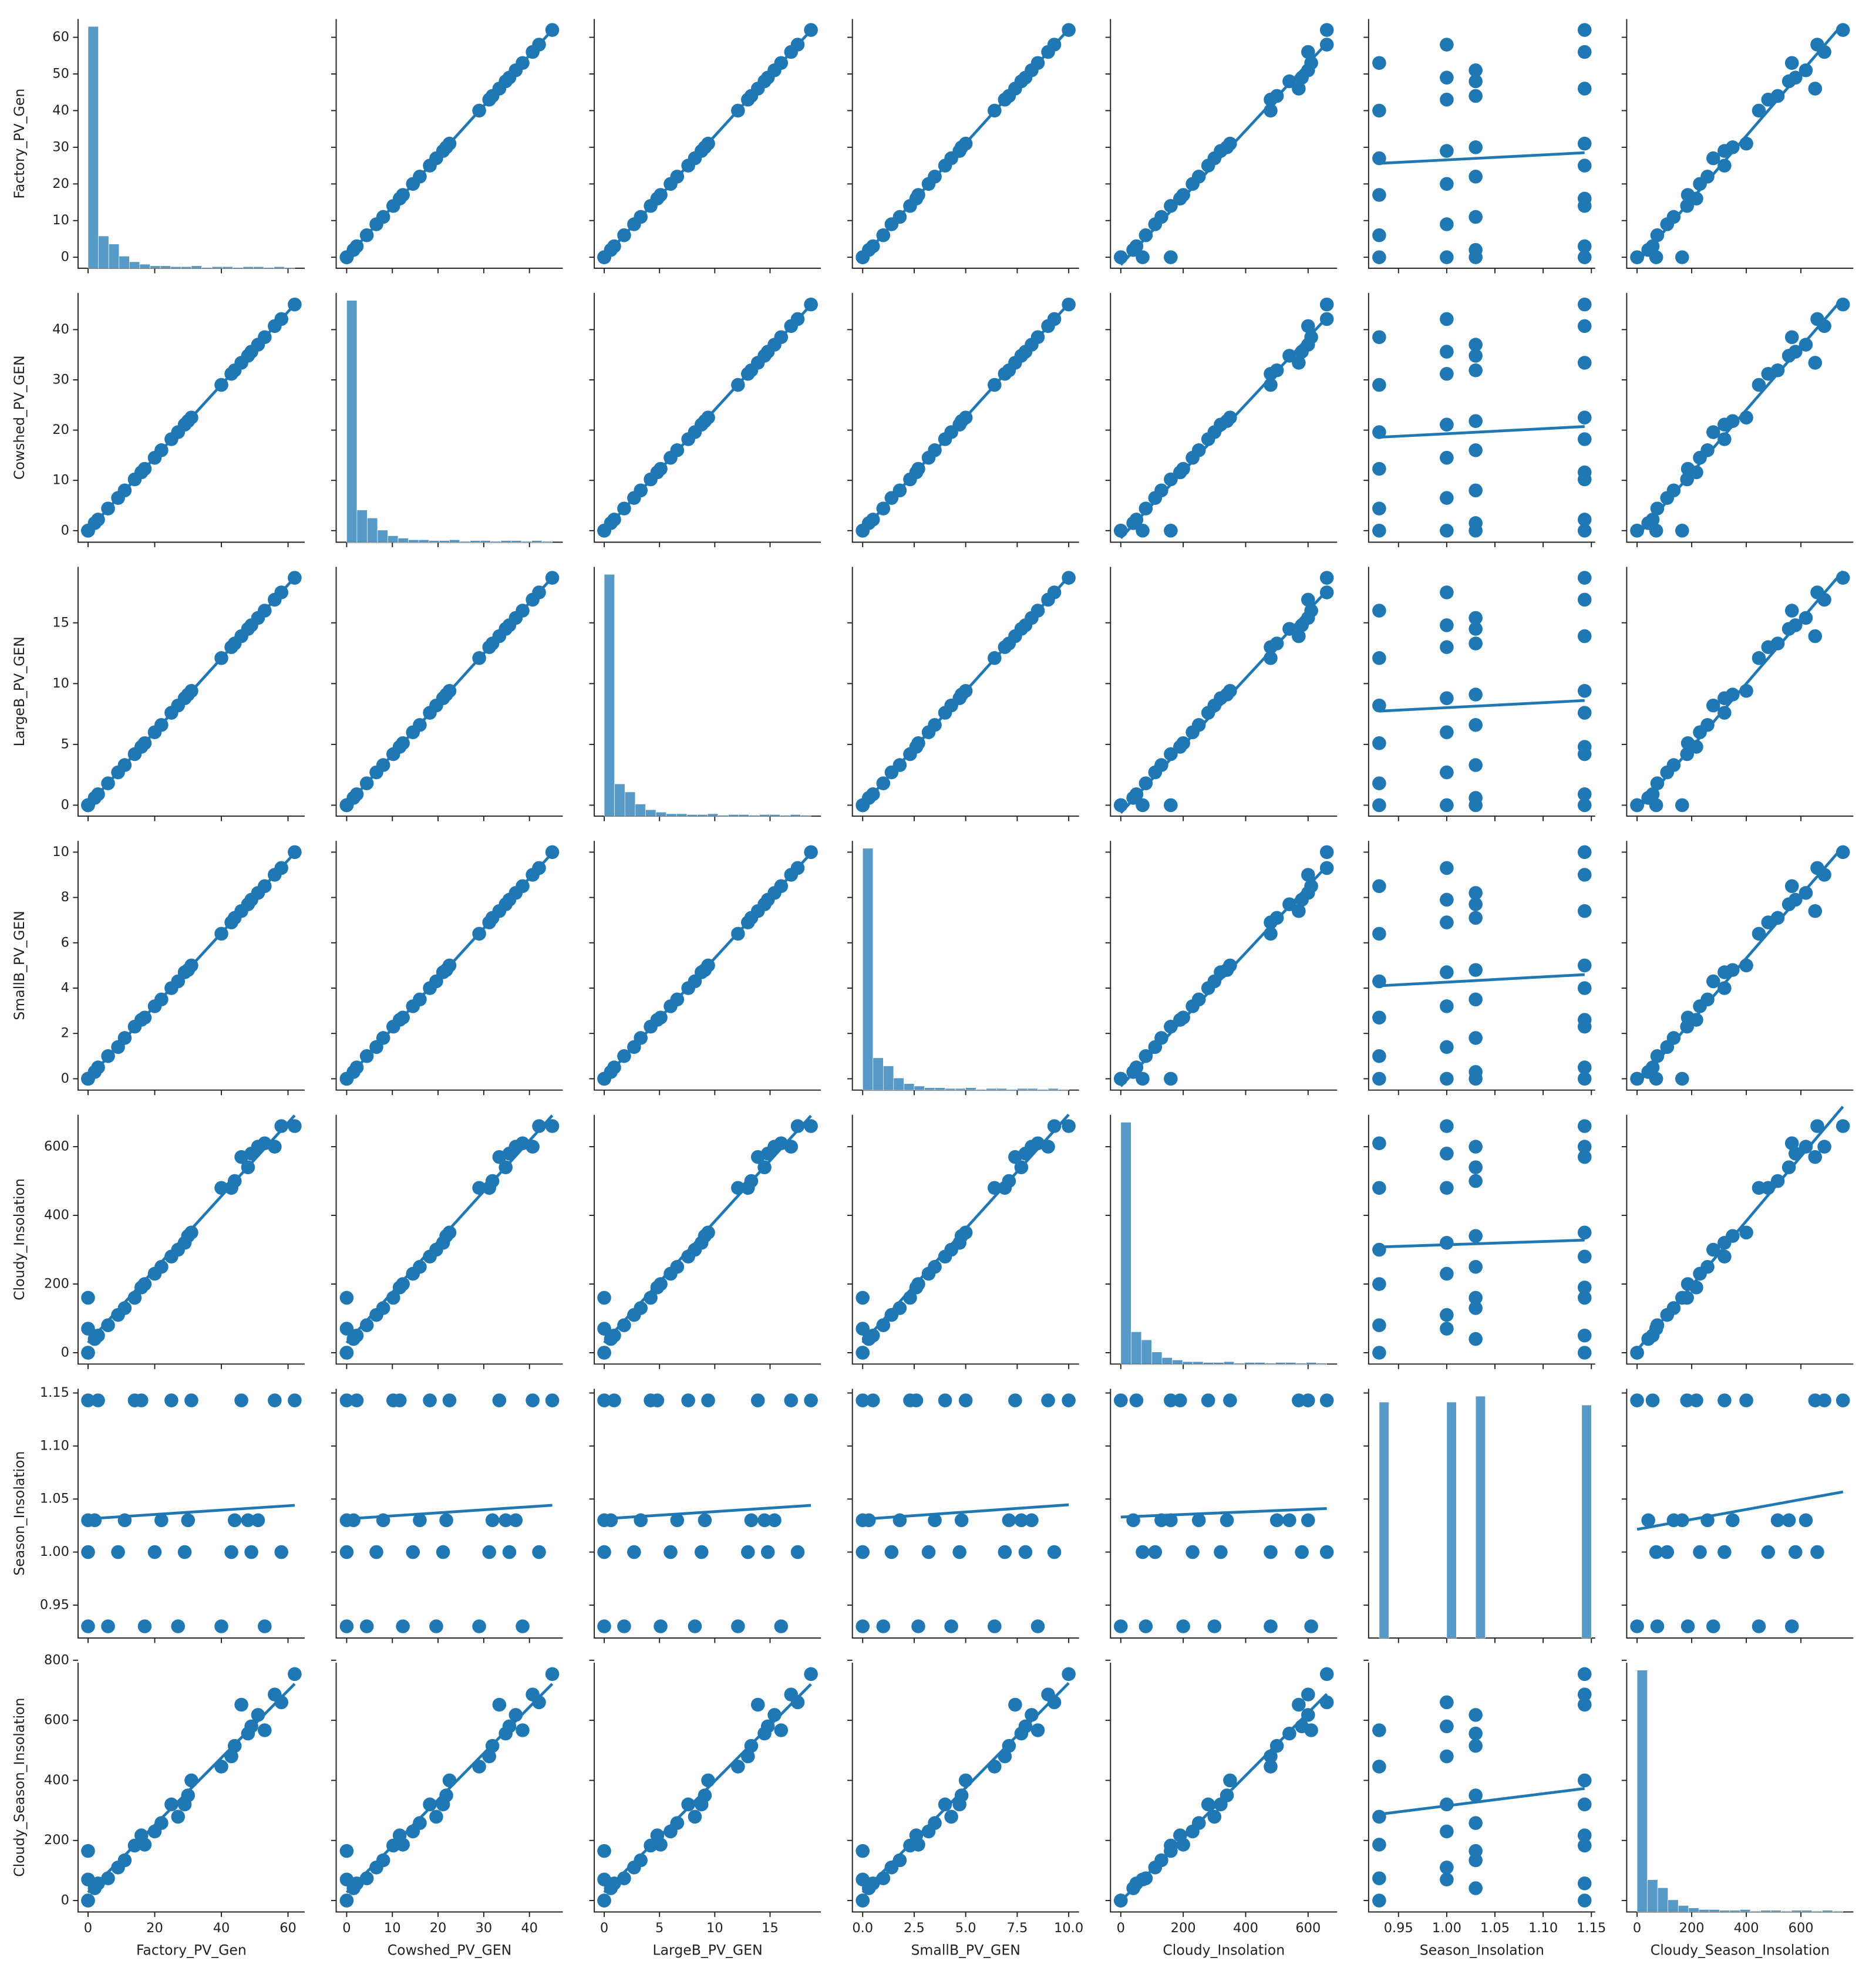 The image size is (1876, 1978). What do you see at coordinates (56, 1284) in the screenshot?
I see `y-tick-label: 200` at bounding box center [56, 1284].